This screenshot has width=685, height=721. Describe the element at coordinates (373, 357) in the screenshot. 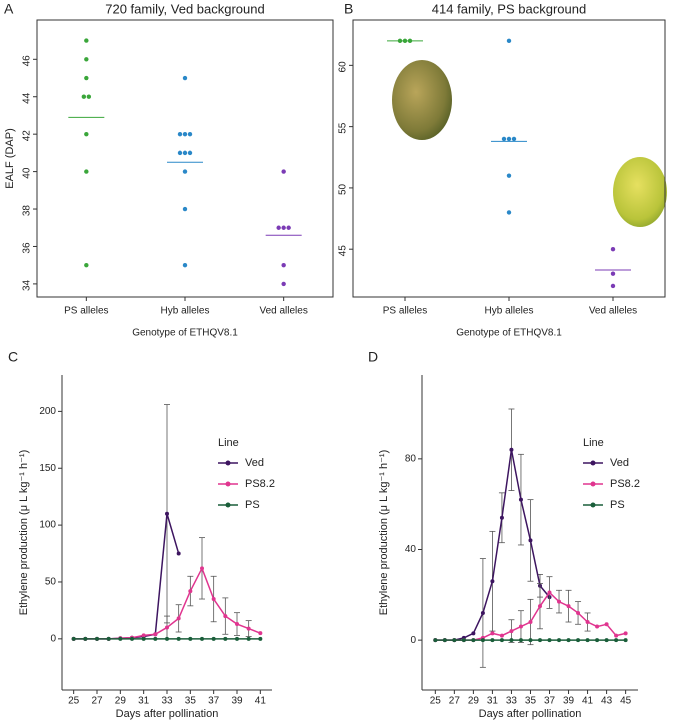

I see `panel-letter: D` at that location.